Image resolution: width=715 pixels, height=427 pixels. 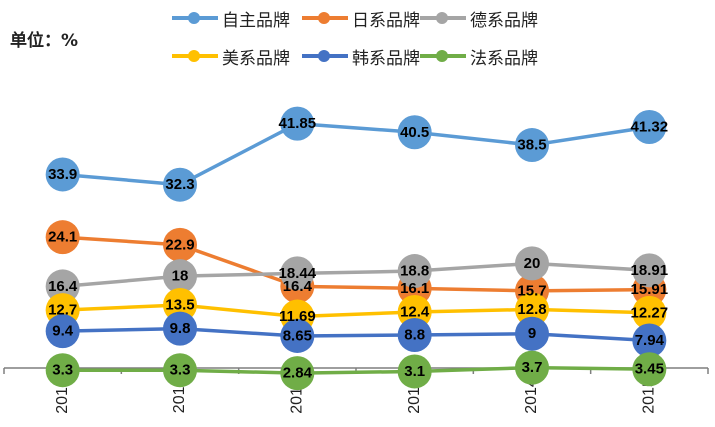 I want to click on data-label: 20, so click(x=532, y=263).